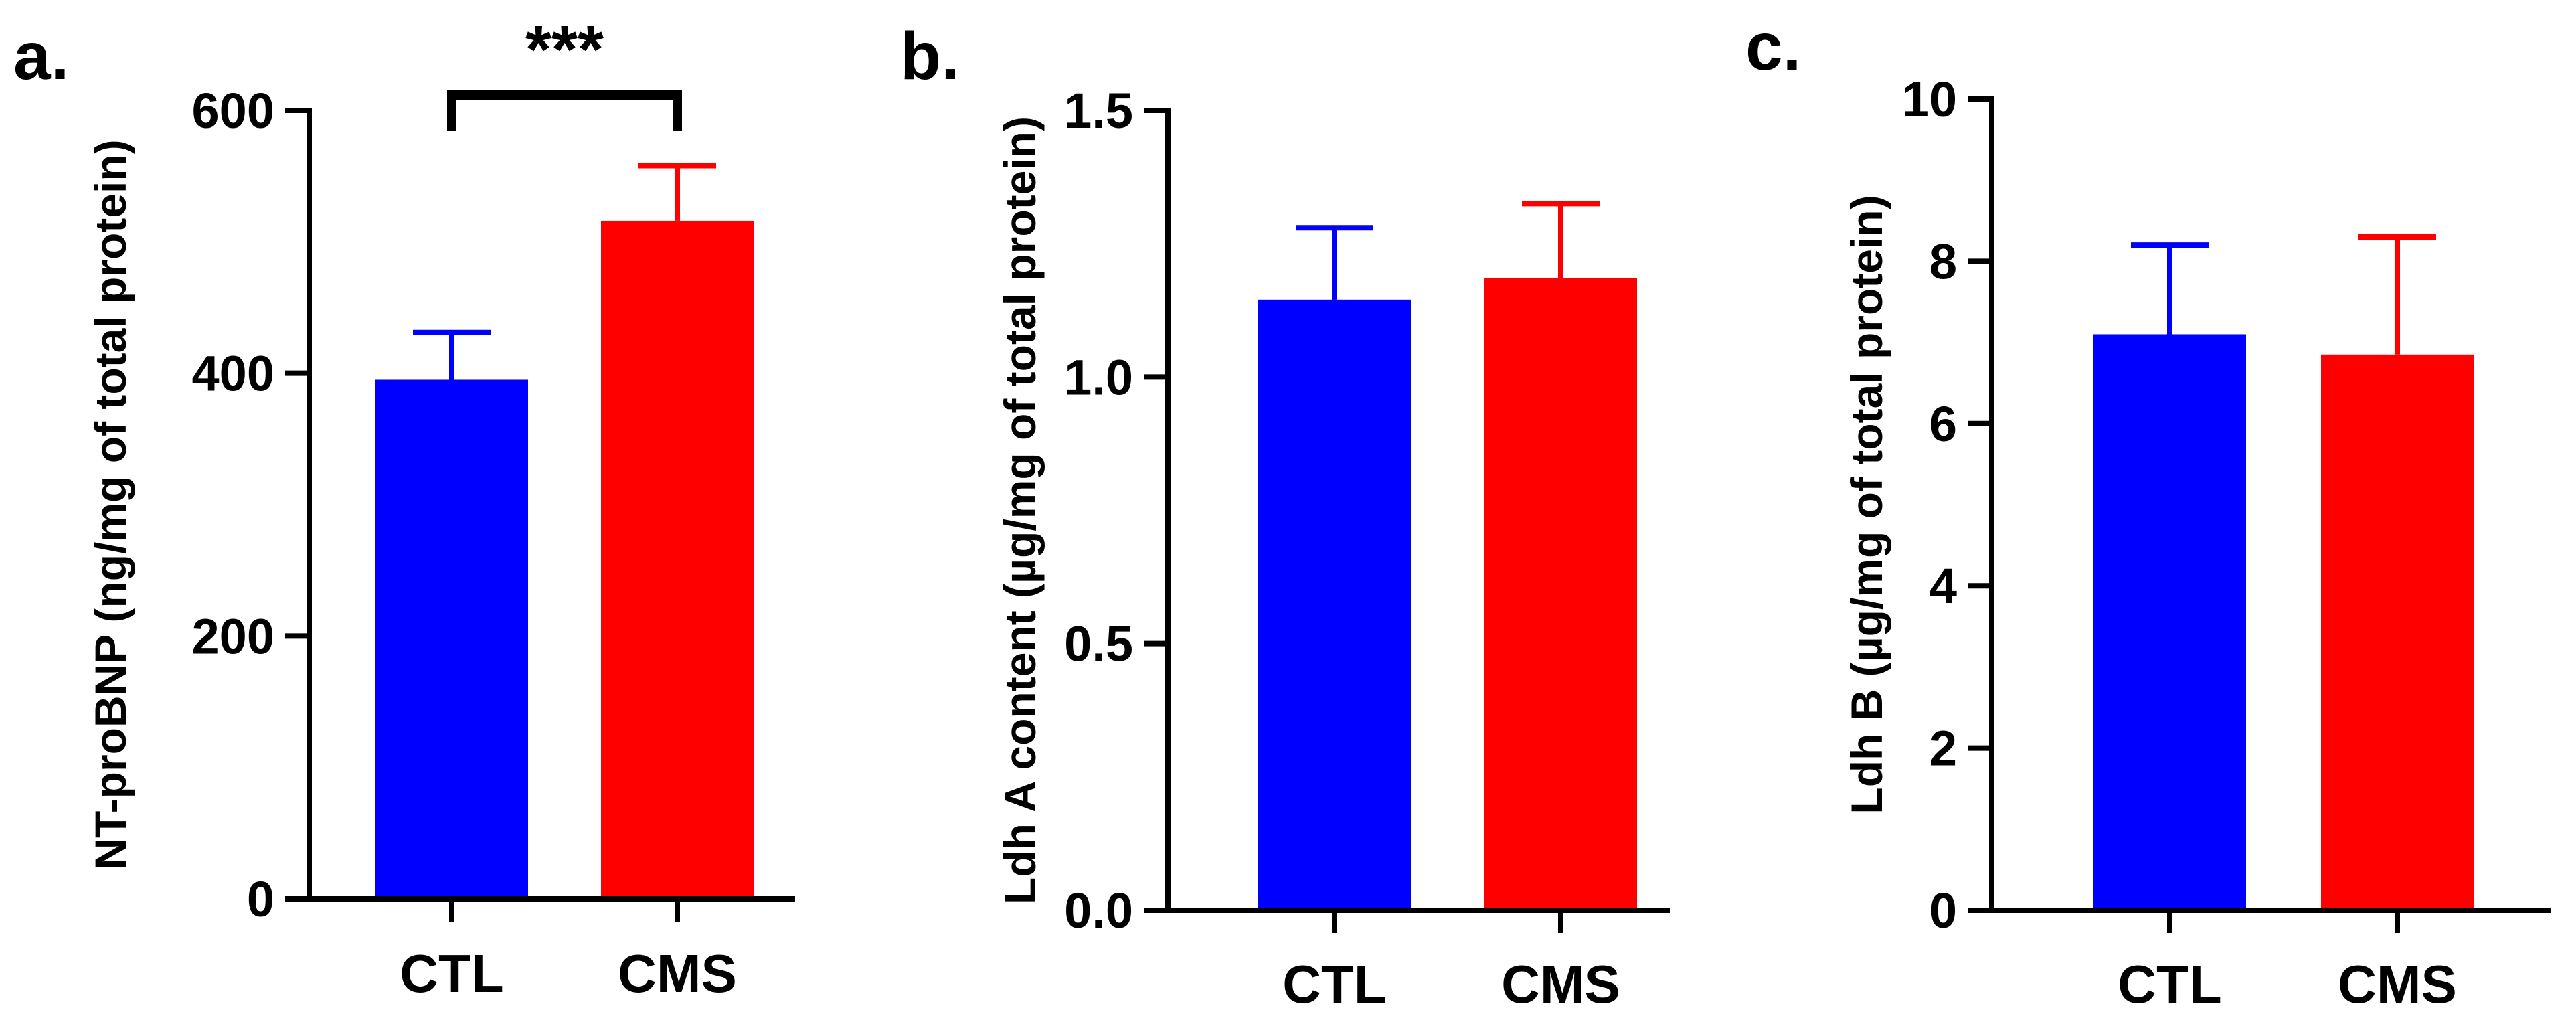  What do you see at coordinates (1943, 586) in the screenshot?
I see `y-tick-label: 4` at bounding box center [1943, 586].